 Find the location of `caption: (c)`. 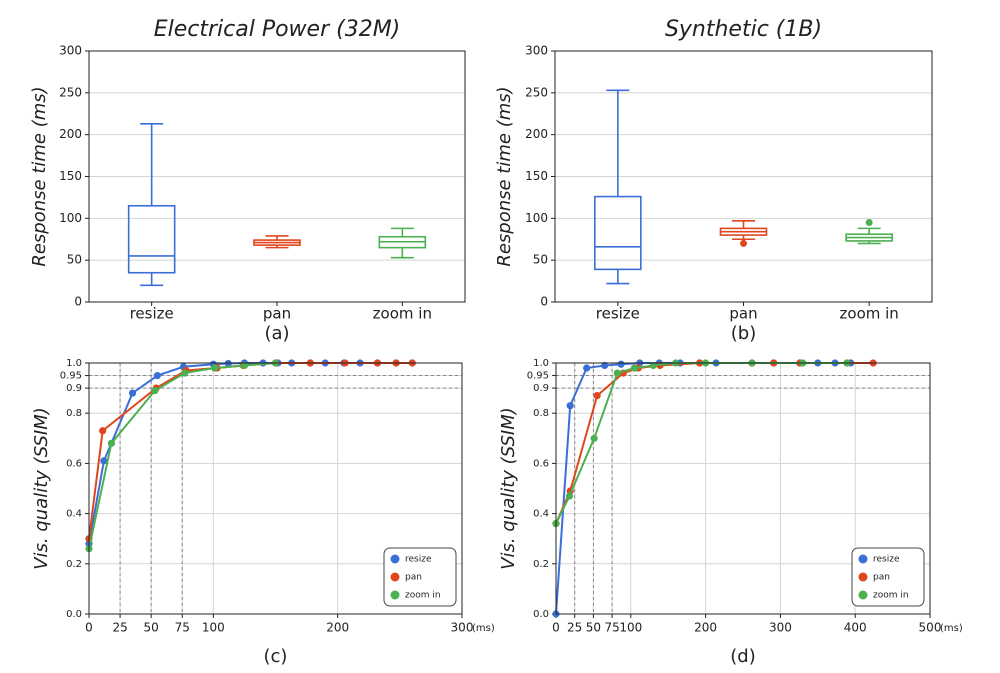

caption: (c) is located at coordinates (276, 656).